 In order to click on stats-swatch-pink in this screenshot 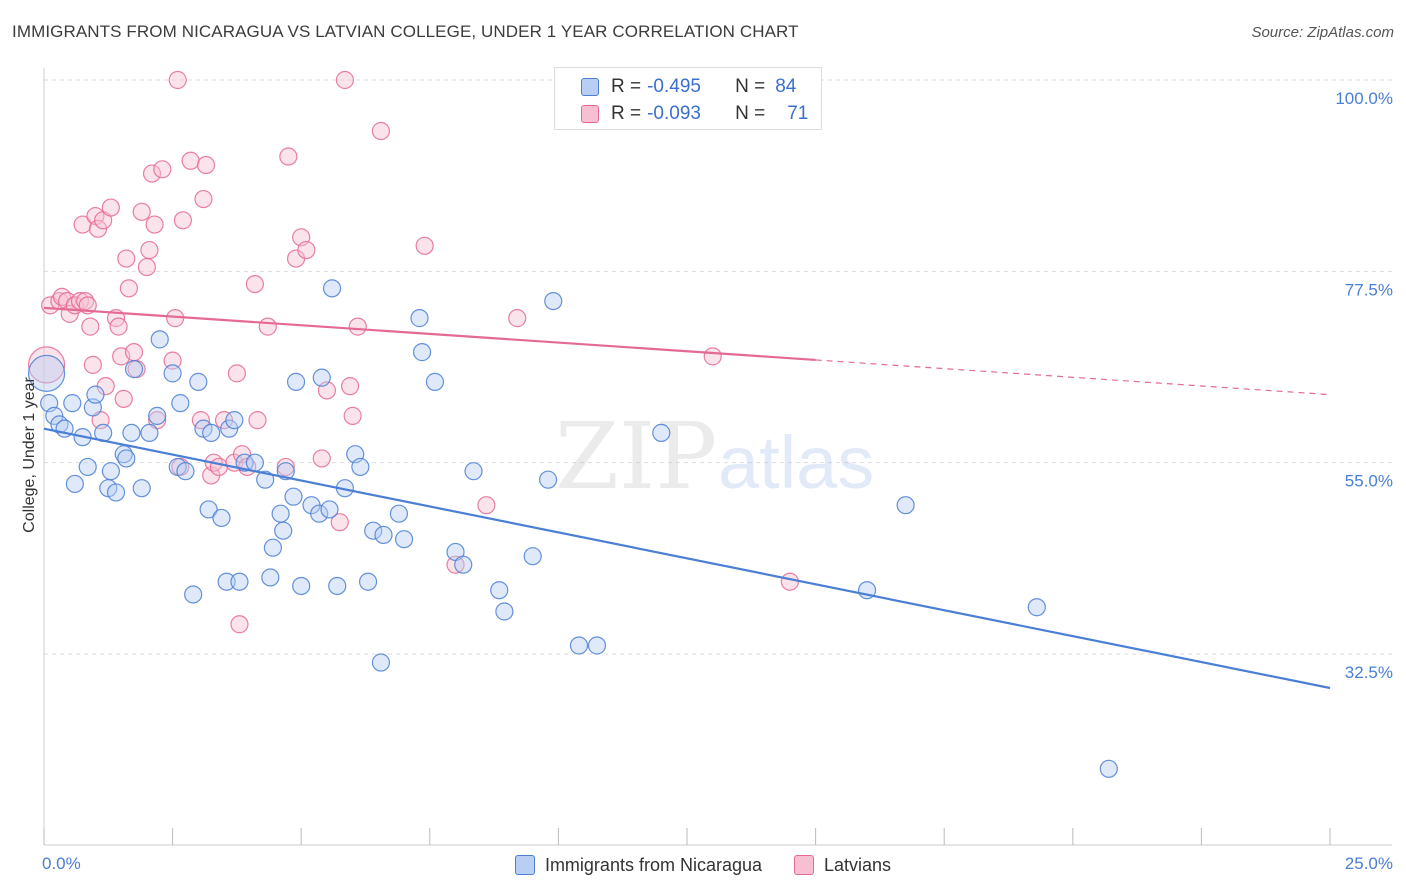, I will do `click(590, 114)`.